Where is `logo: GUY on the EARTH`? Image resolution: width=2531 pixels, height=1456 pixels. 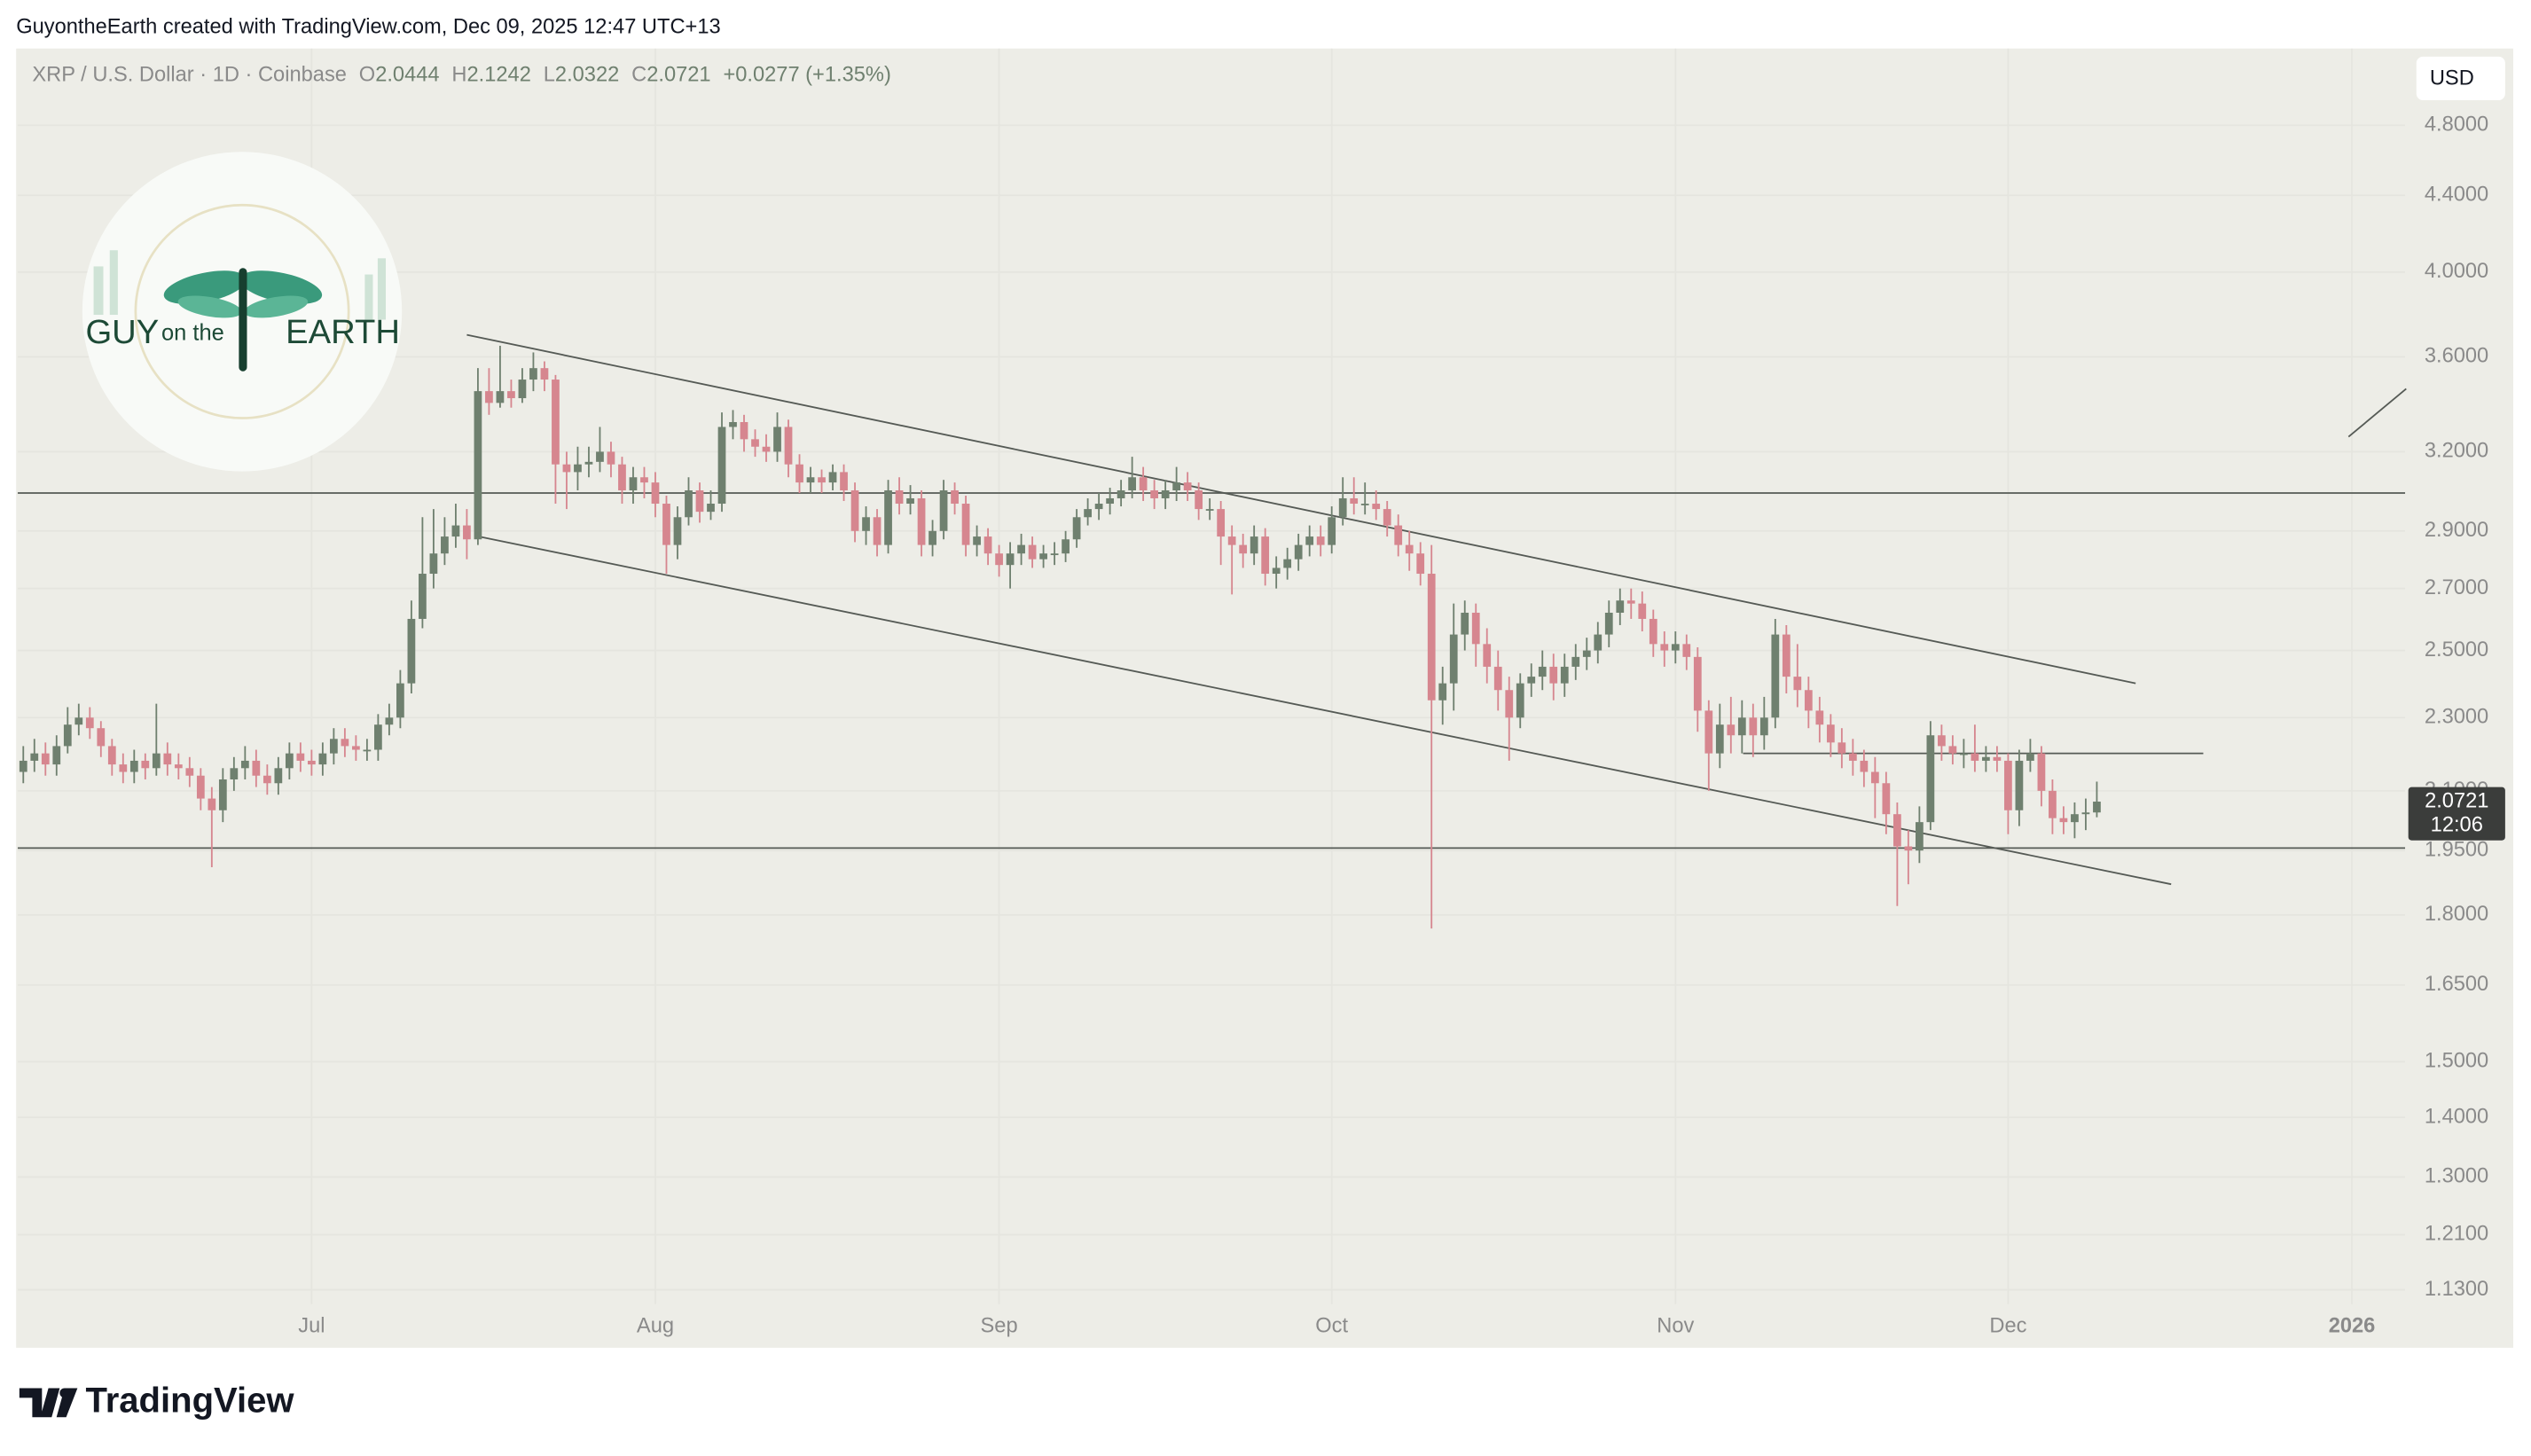 logo: GUY on the EARTH is located at coordinates (242, 312).